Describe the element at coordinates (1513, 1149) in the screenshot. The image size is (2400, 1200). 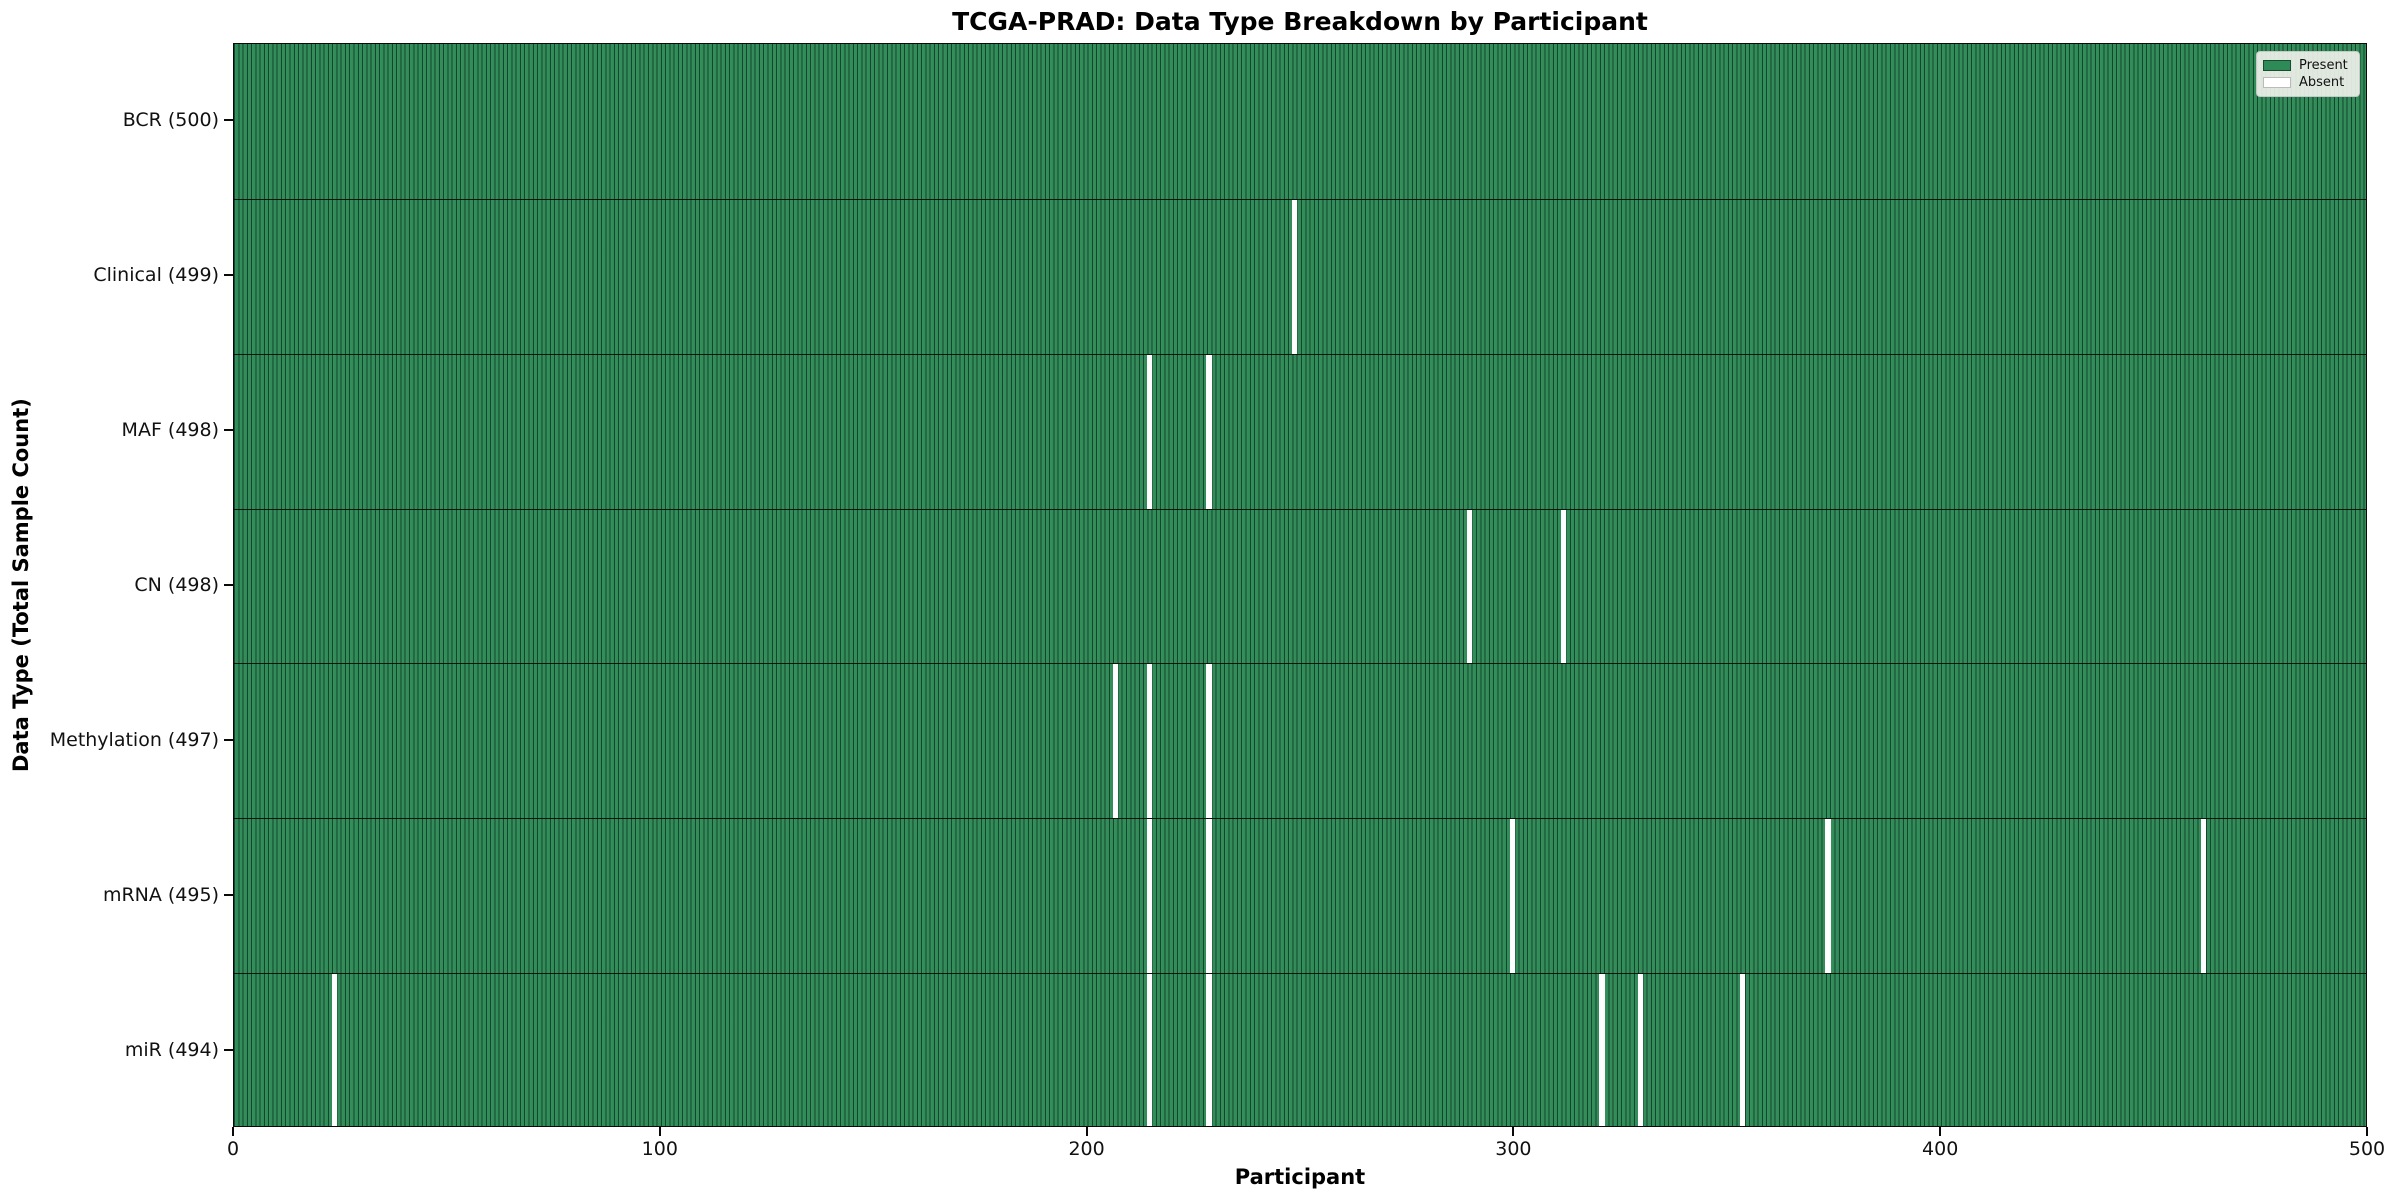
I see `x-tick-label-300: 300` at that location.